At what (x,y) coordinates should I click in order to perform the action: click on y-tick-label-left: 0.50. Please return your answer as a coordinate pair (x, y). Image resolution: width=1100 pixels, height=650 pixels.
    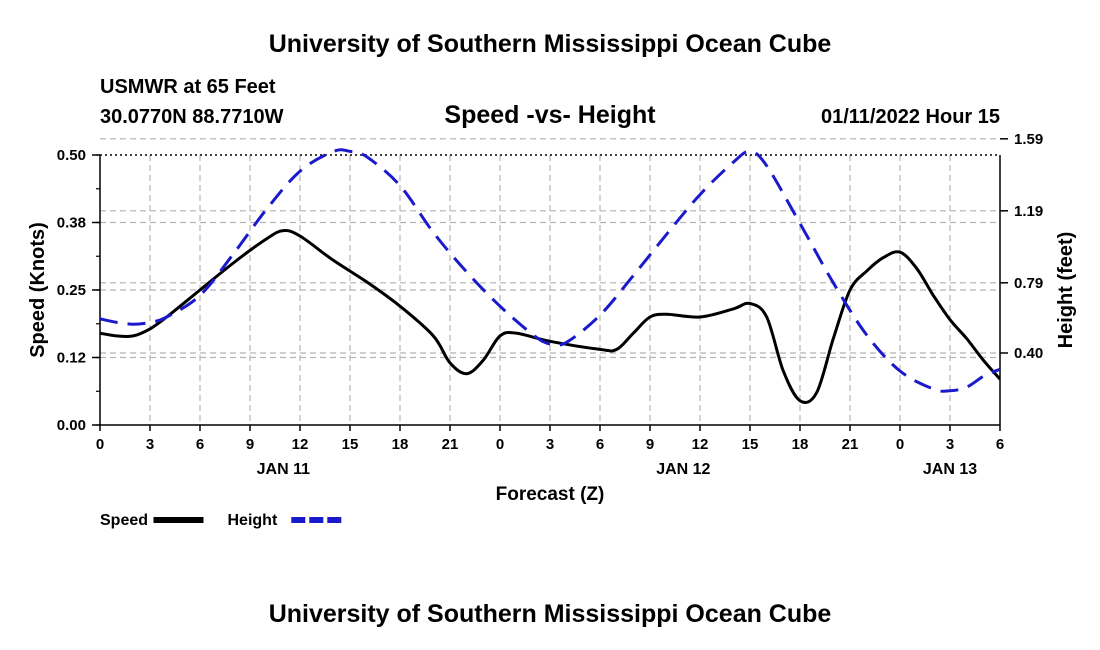
    Looking at the image, I should click on (71, 155).